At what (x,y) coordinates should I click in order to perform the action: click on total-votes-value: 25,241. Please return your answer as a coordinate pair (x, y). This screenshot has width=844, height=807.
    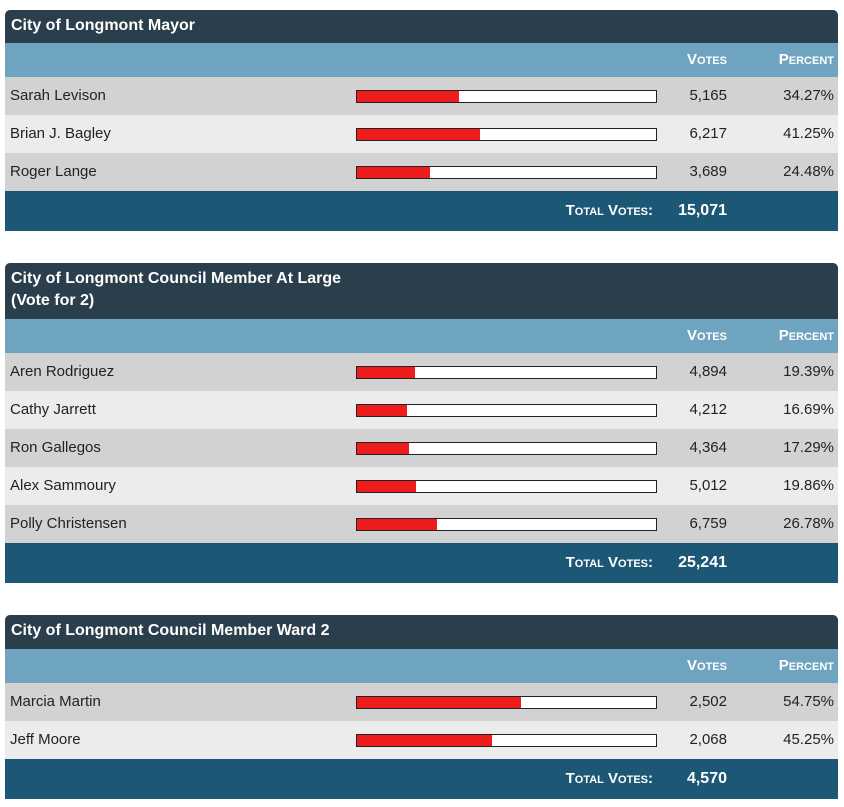
    Looking at the image, I should click on (702, 562).